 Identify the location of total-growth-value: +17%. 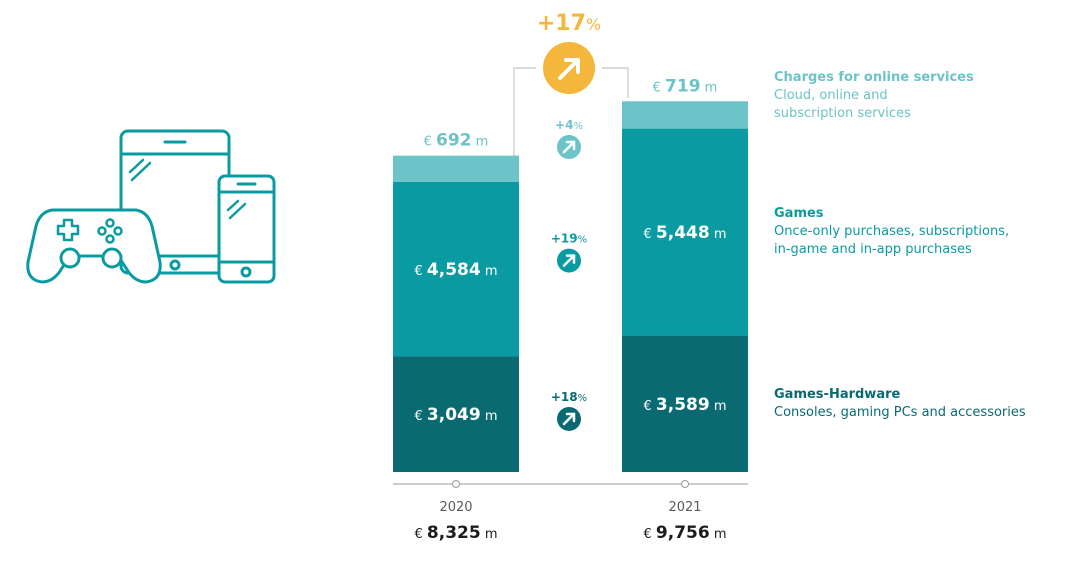
(569, 23).